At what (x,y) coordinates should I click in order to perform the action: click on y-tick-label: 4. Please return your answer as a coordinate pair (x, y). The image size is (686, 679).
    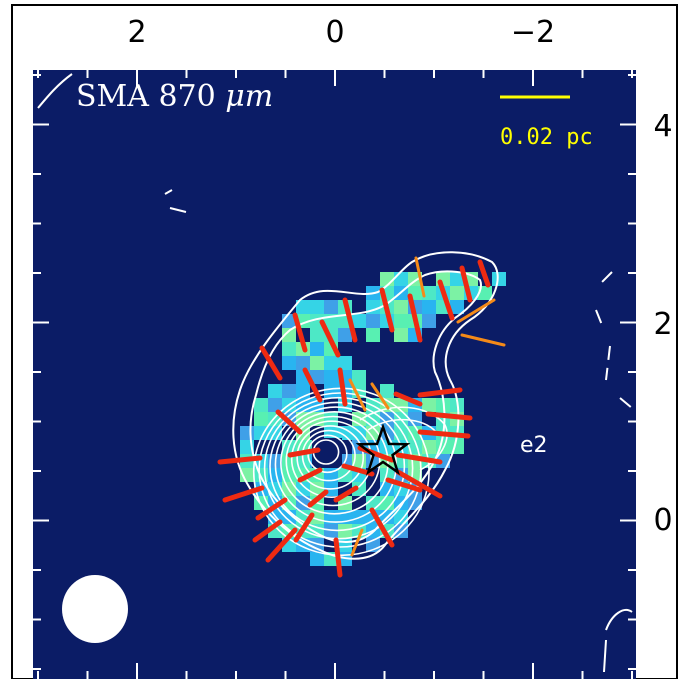
    Looking at the image, I should click on (662, 126).